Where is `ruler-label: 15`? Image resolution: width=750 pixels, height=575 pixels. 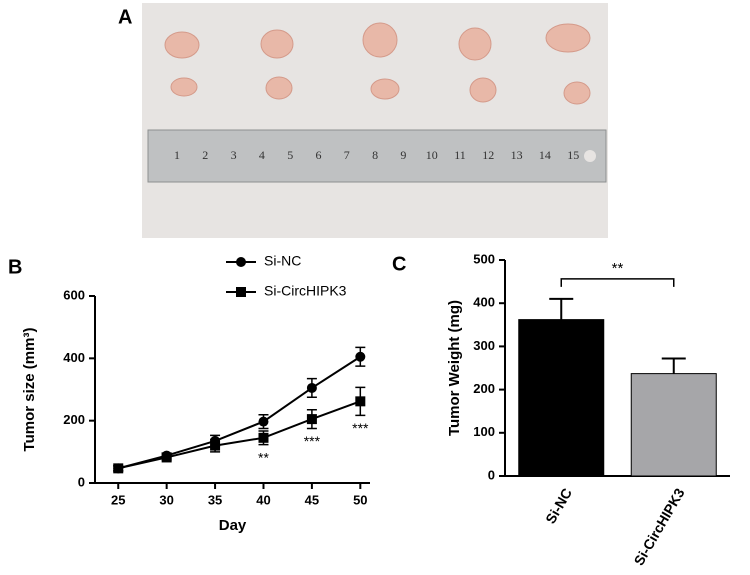
ruler-label: 15 is located at coordinates (573, 155).